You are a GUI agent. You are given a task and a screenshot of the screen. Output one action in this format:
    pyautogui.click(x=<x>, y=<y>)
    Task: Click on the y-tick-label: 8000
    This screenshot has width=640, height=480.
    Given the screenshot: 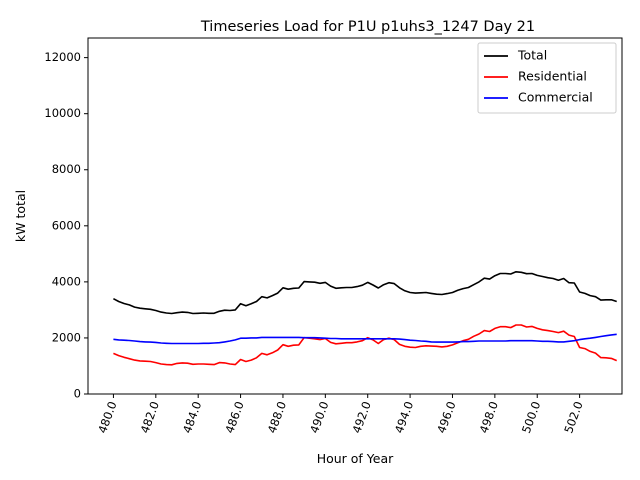 What is the action you would take?
    pyautogui.click(x=66, y=169)
    